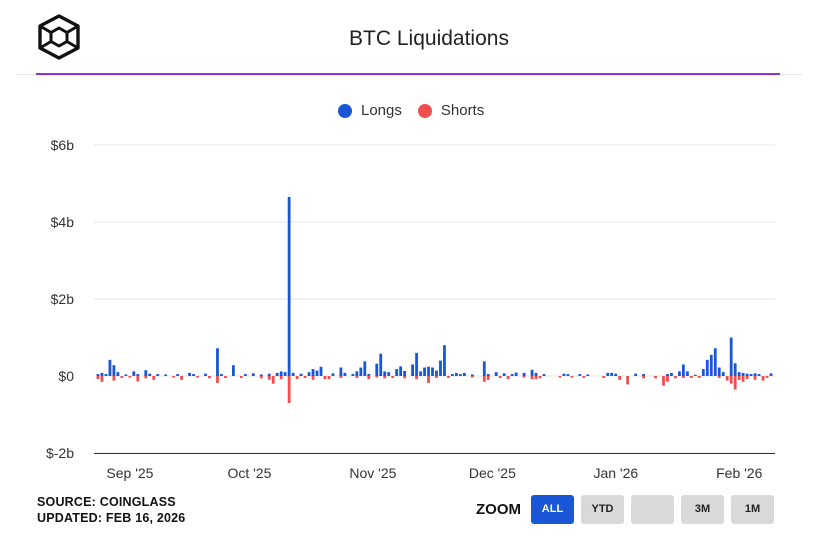 The height and width of the screenshot is (537, 840). I want to click on source-text: SOURCE: COINGLASS, so click(106, 502).